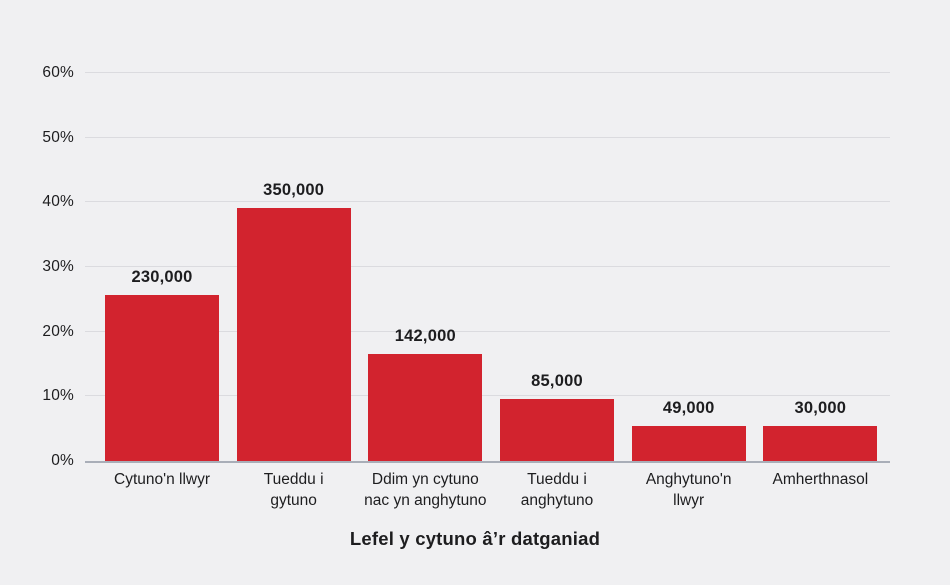  I want to click on bar-value-label: 230,000, so click(162, 276).